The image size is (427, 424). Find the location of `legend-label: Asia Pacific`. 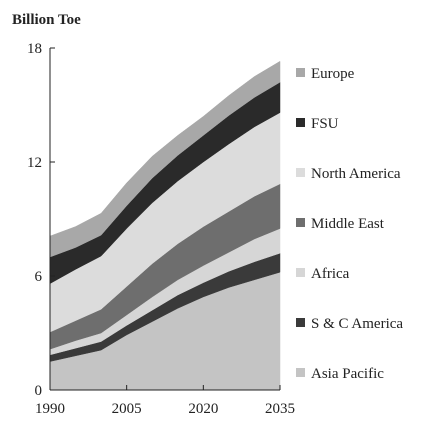

legend-label: Asia Pacific is located at coordinates (347, 374).